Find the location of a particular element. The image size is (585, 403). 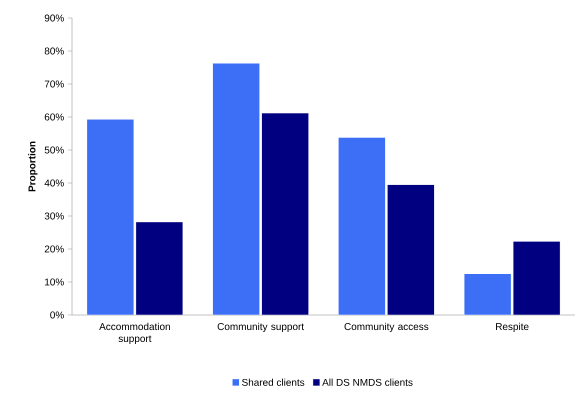

x-tick-label: Community support is located at coordinates (261, 327).